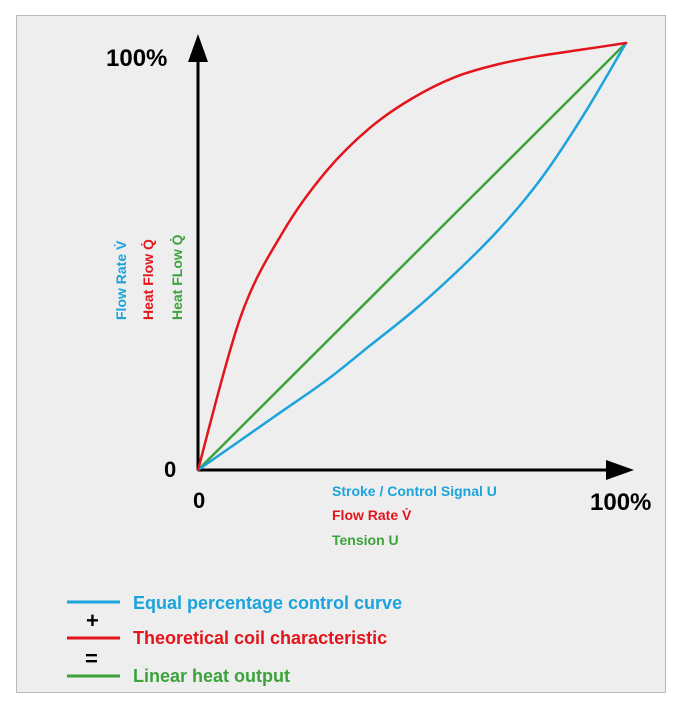 This screenshot has height=708, width=684. Describe the element at coordinates (136, 58) in the screenshot. I see `y-axis-max-label: 100%` at that location.